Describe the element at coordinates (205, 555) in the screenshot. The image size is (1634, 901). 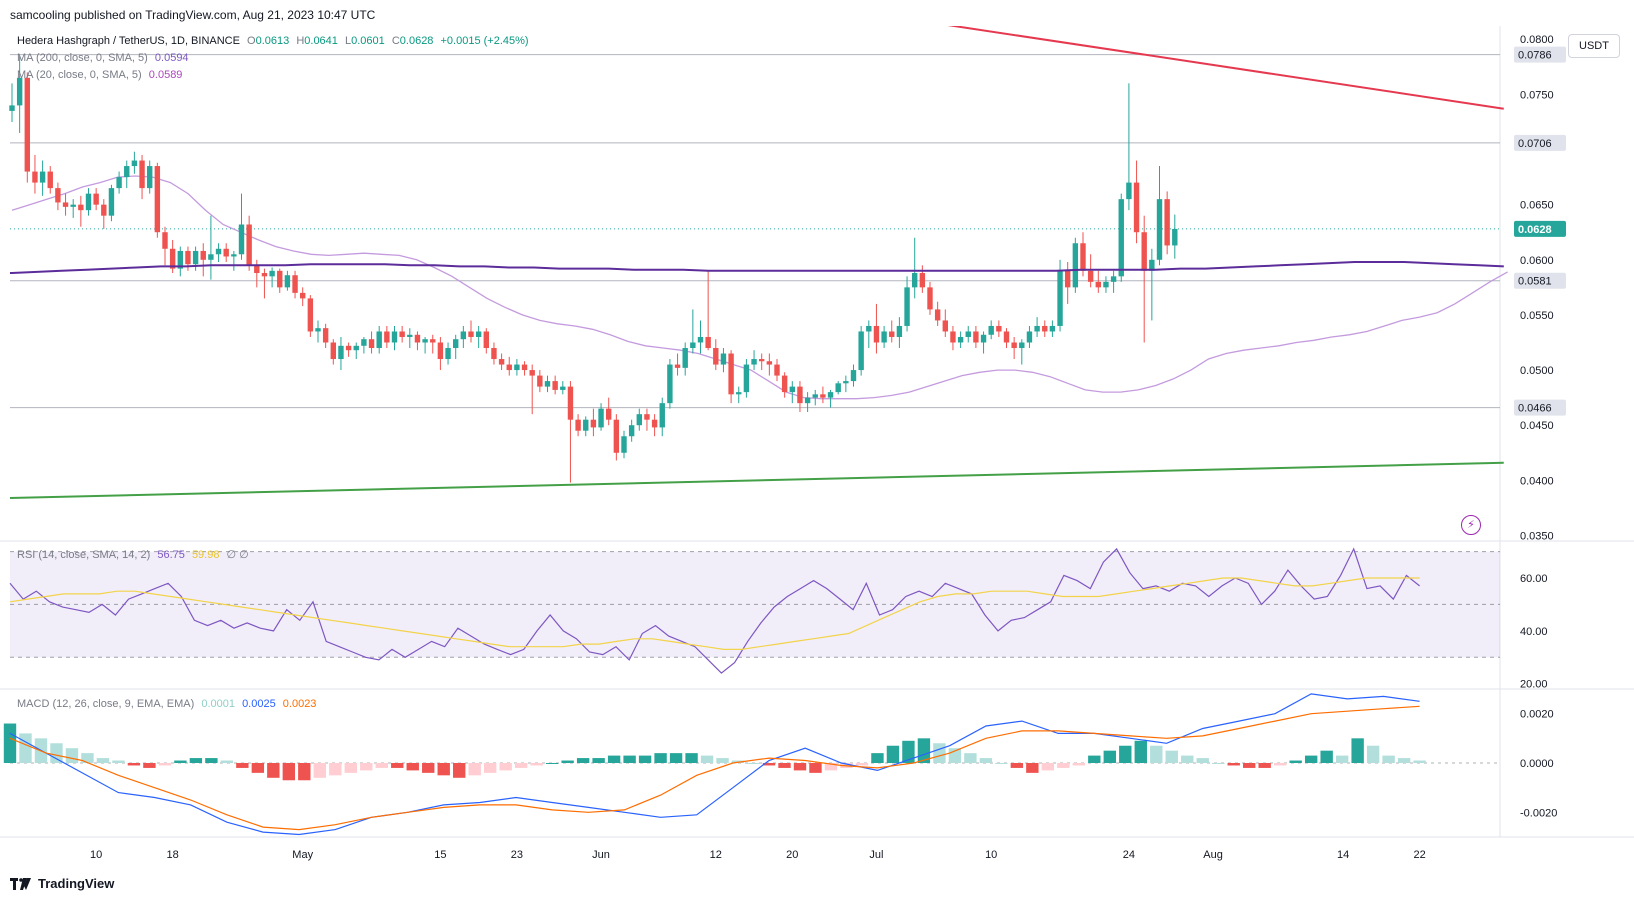
I see `rsi-ma-value: 59.98` at that location.